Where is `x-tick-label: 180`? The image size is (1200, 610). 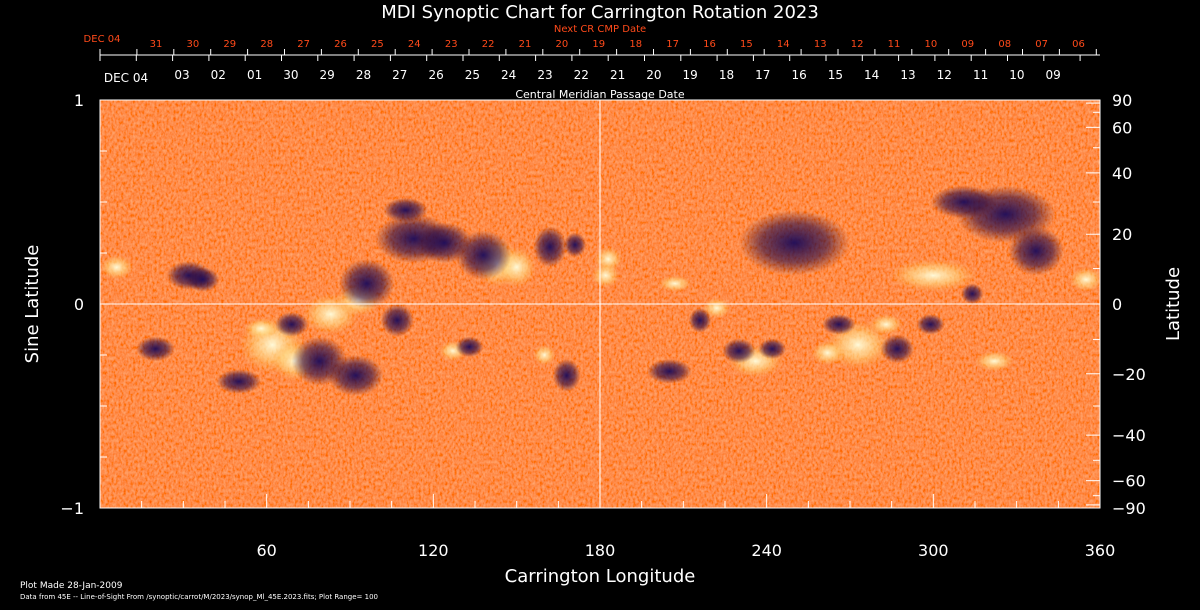
x-tick-label: 180 is located at coordinates (600, 550).